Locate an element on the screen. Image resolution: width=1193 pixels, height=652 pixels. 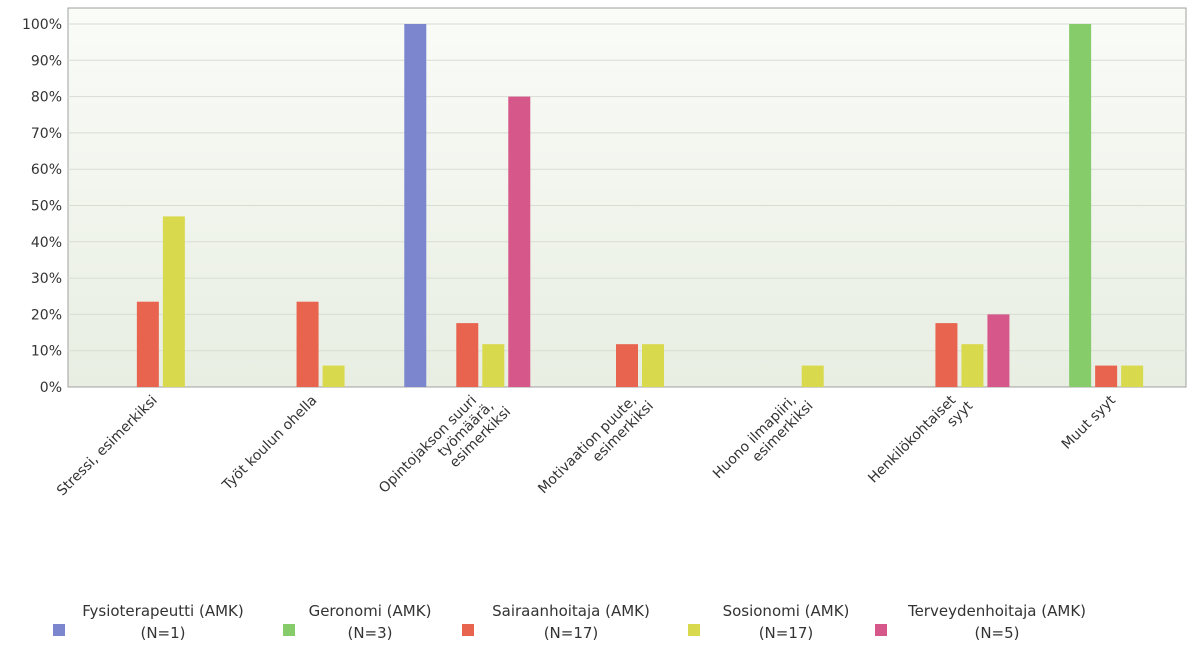
x-tick-label: Työt koulun ohella is located at coordinates (270, 444).